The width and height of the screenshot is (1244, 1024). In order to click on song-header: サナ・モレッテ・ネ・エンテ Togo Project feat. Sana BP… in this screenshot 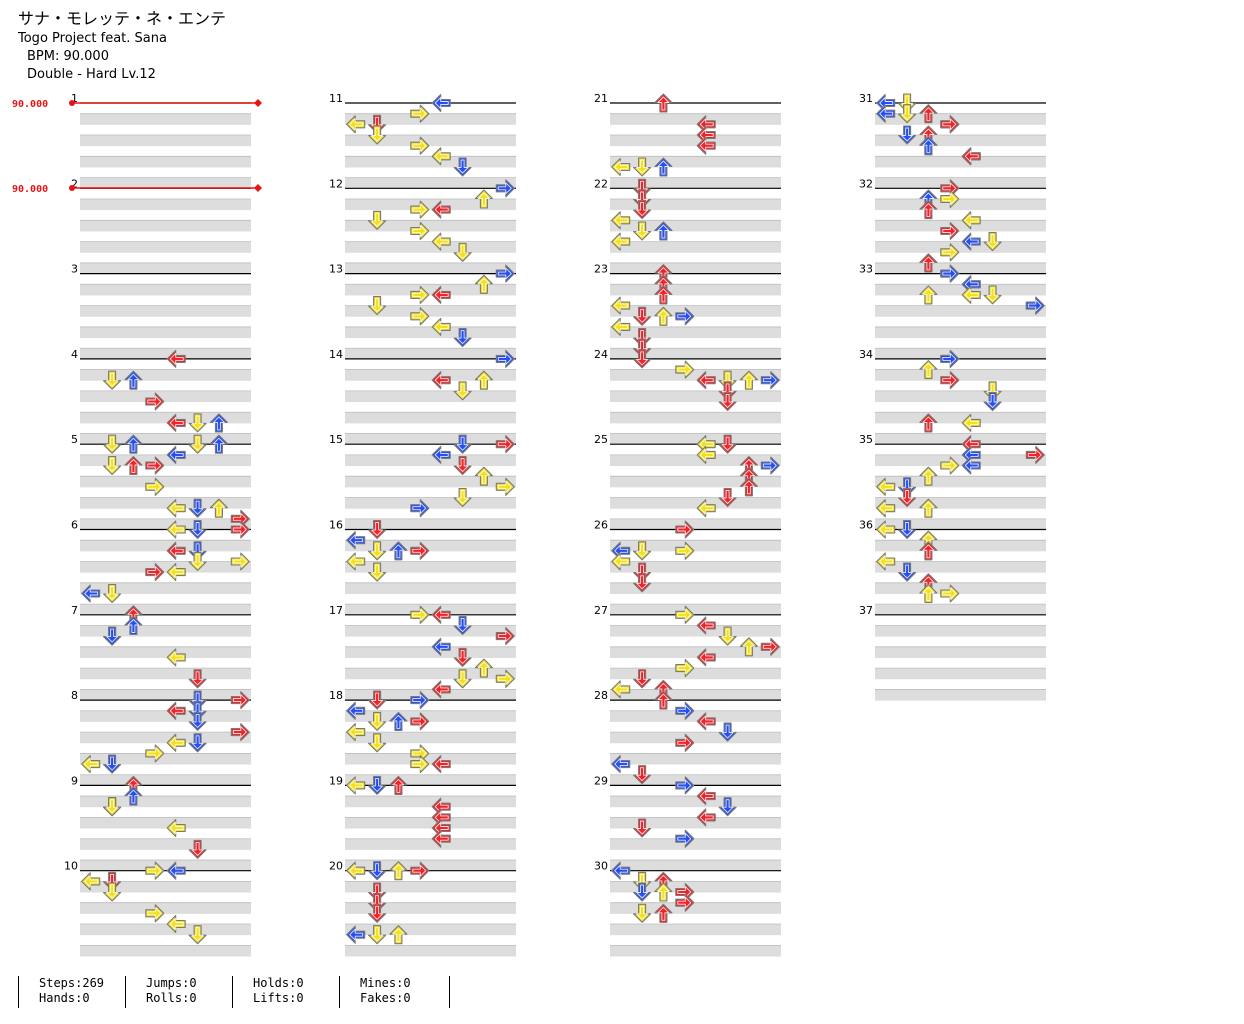, I will do `click(122, 46)`.